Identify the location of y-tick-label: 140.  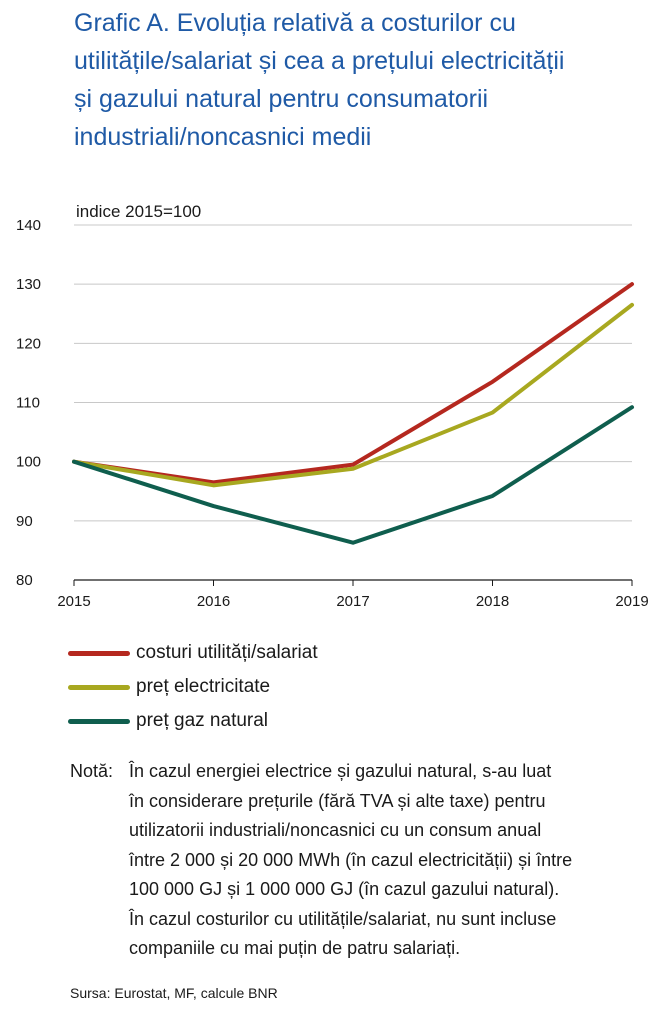
(28, 225).